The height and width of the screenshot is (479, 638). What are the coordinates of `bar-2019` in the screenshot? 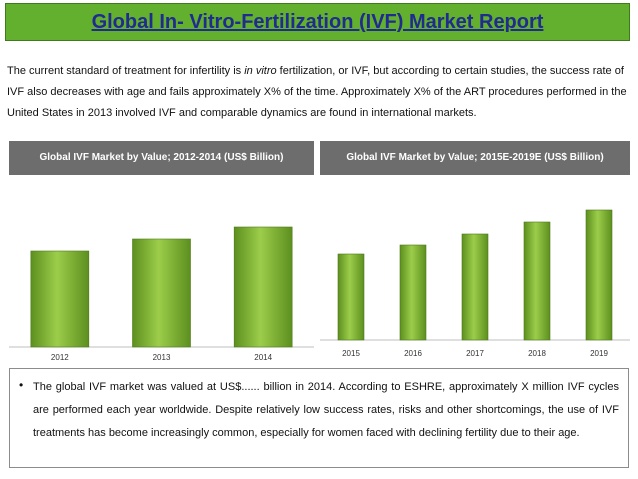 It's located at (599, 275).